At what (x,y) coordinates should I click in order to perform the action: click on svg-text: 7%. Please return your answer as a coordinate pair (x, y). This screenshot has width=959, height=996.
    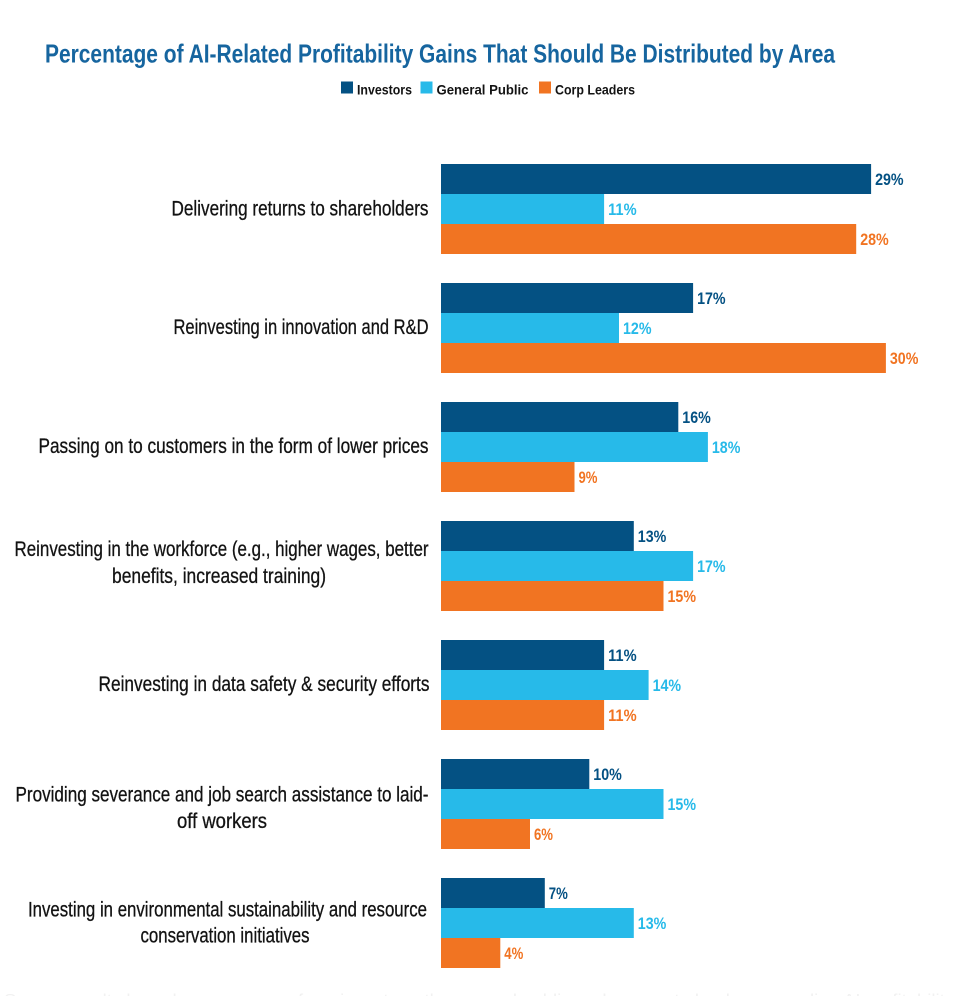
    Looking at the image, I should click on (558, 893).